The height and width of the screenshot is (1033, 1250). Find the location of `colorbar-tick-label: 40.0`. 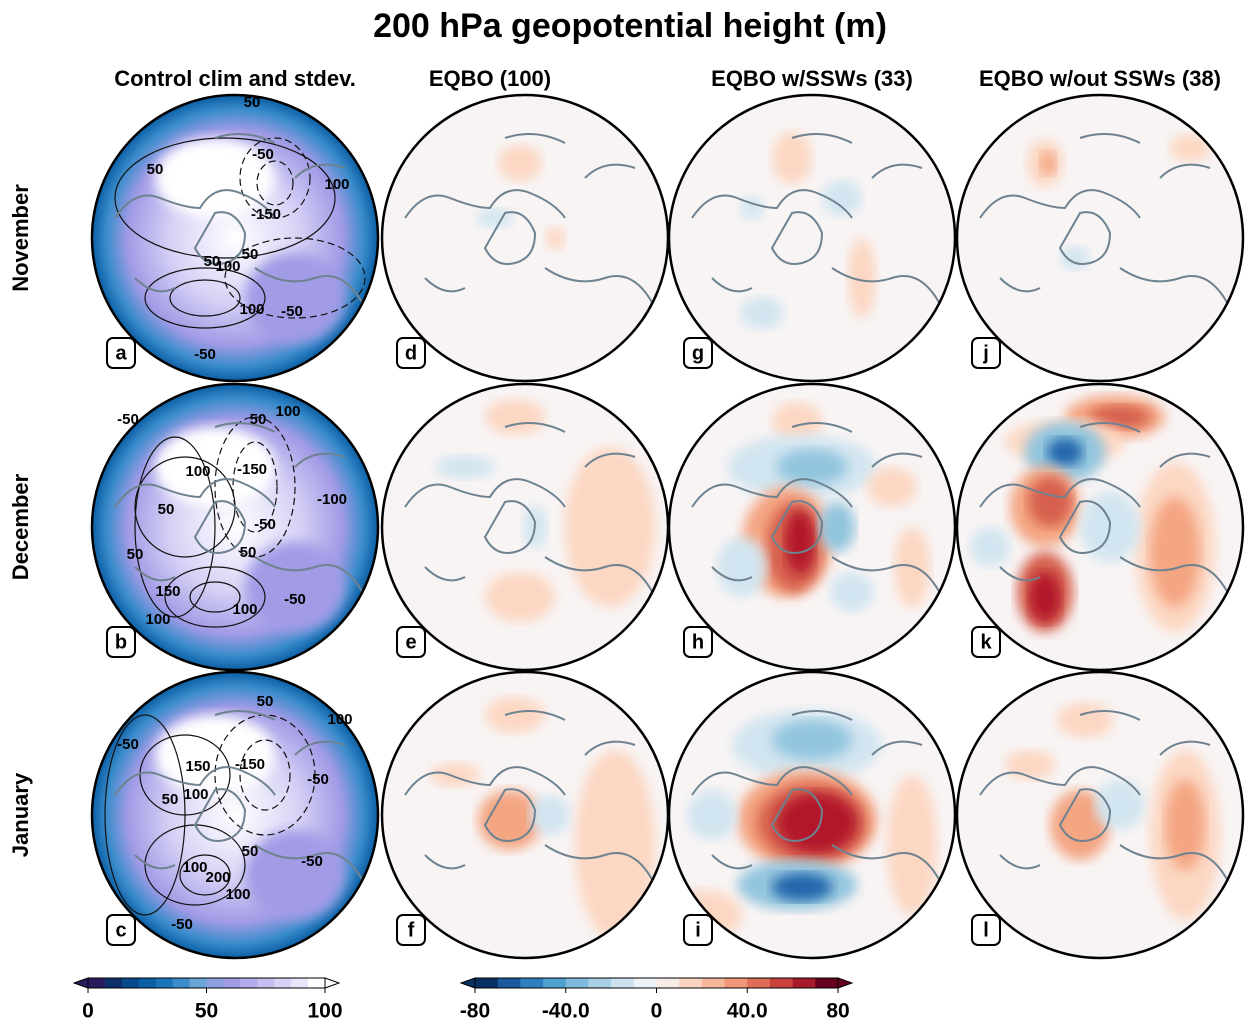

colorbar-tick-label: 40.0 is located at coordinates (747, 1011).